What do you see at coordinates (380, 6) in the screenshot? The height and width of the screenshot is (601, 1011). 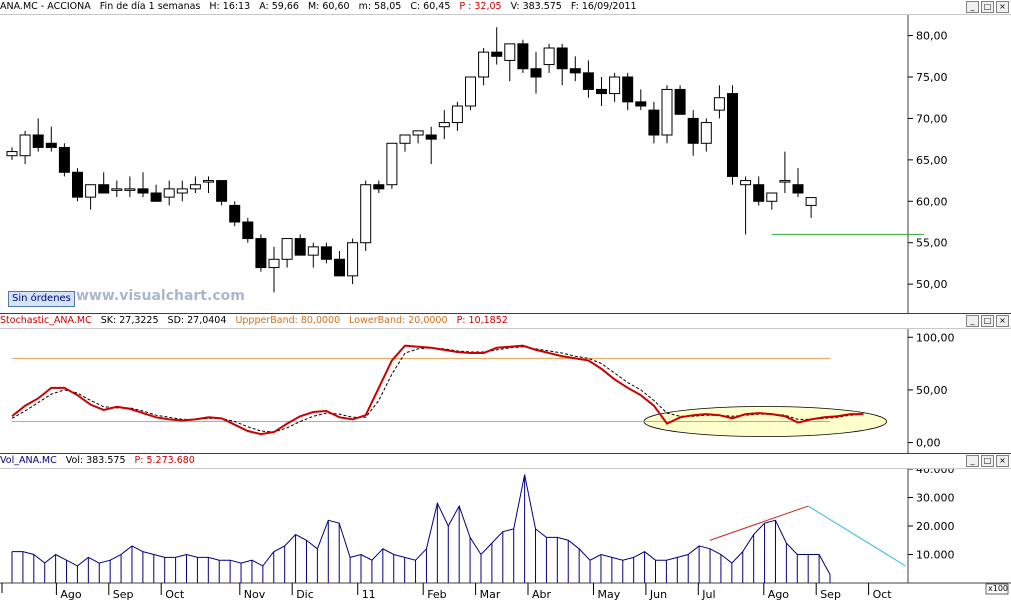 I see `min-label: m: 58,05` at bounding box center [380, 6].